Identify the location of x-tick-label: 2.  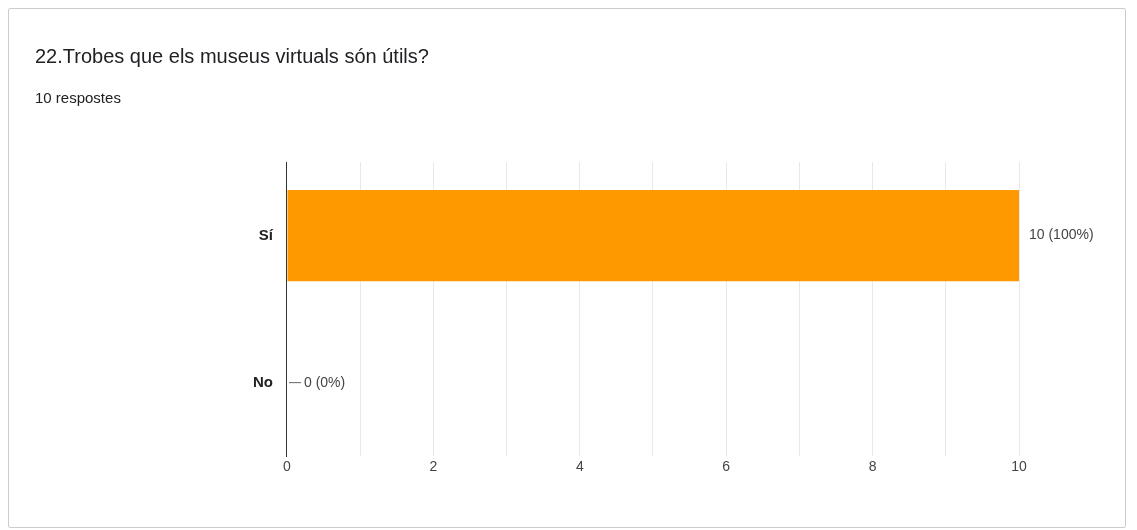
(433, 466).